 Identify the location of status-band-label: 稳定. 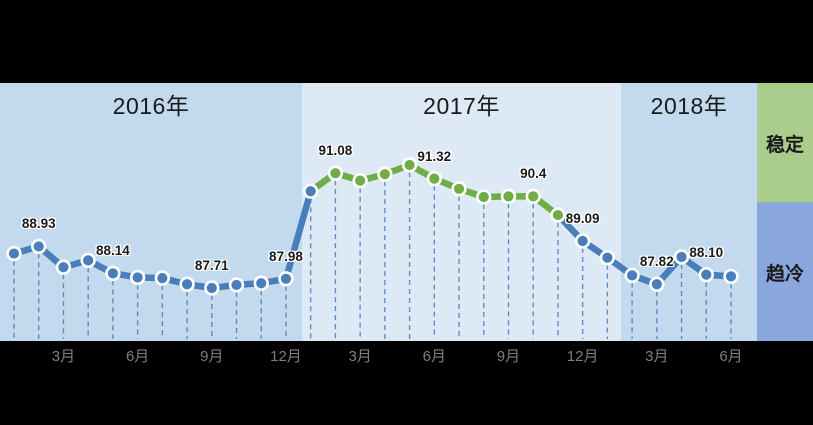
(784, 145).